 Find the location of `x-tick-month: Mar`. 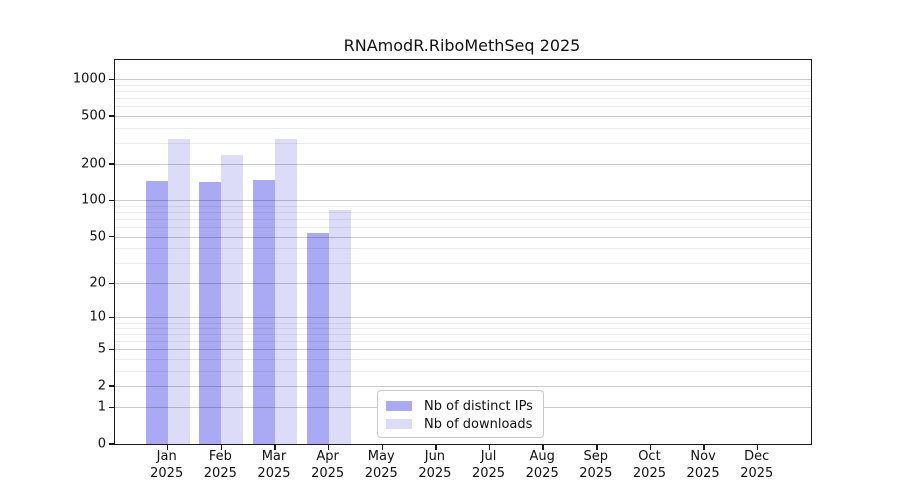

x-tick-month: Mar is located at coordinates (274, 456).